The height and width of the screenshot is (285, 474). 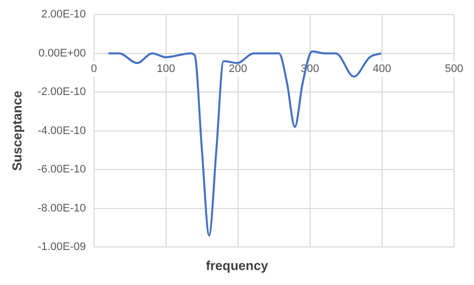 I want to click on x-axis-title: frequency, so click(x=237, y=265).